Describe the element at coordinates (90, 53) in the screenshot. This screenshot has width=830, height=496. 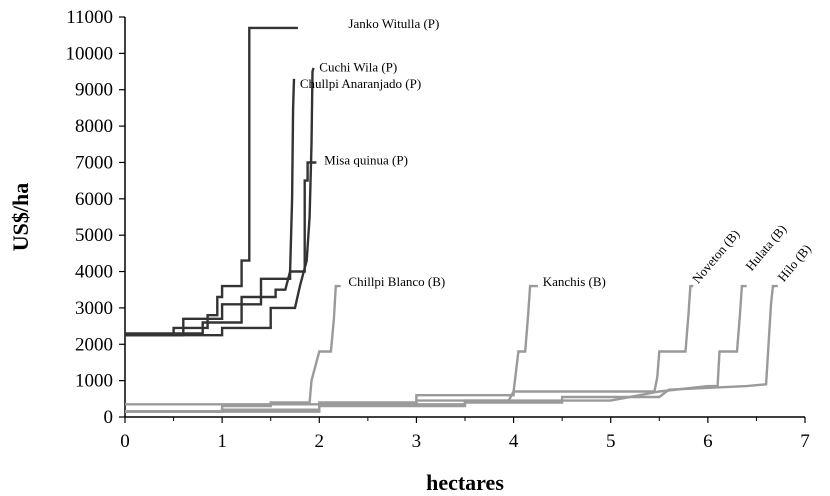
I see `y-tick-label: 10000` at that location.